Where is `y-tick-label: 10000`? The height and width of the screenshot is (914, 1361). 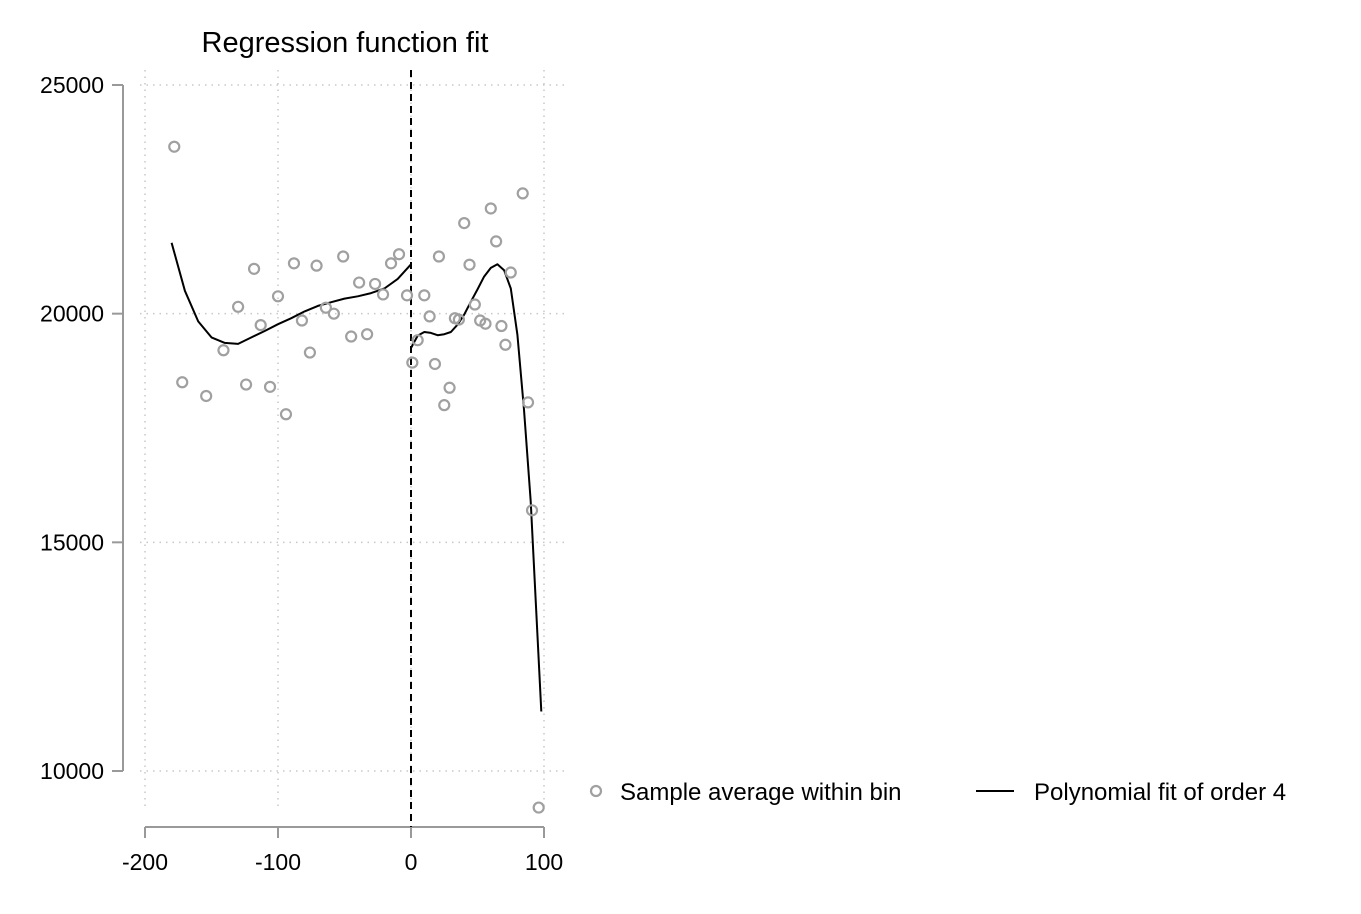
y-tick-label: 10000 is located at coordinates (72, 771).